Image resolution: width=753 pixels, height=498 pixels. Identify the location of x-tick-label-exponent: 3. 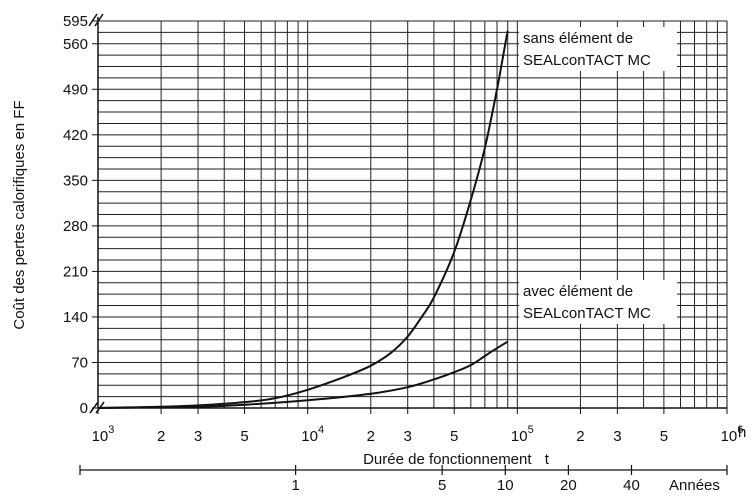
(111, 430).